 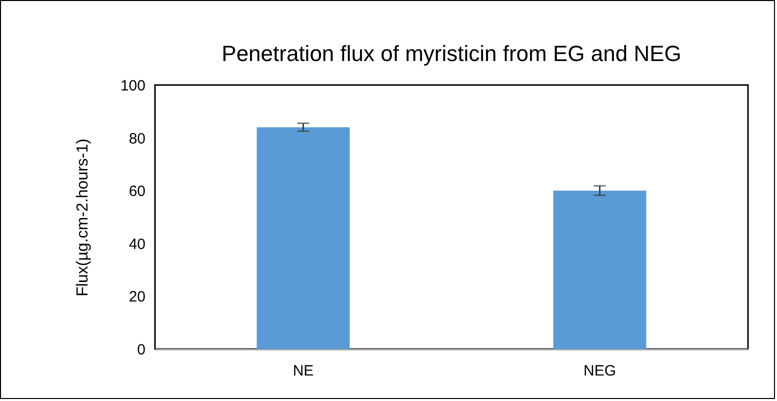 What do you see at coordinates (452, 53) in the screenshot?
I see `chart-title: Penetration flux of myristicin from EG and NEG` at bounding box center [452, 53].